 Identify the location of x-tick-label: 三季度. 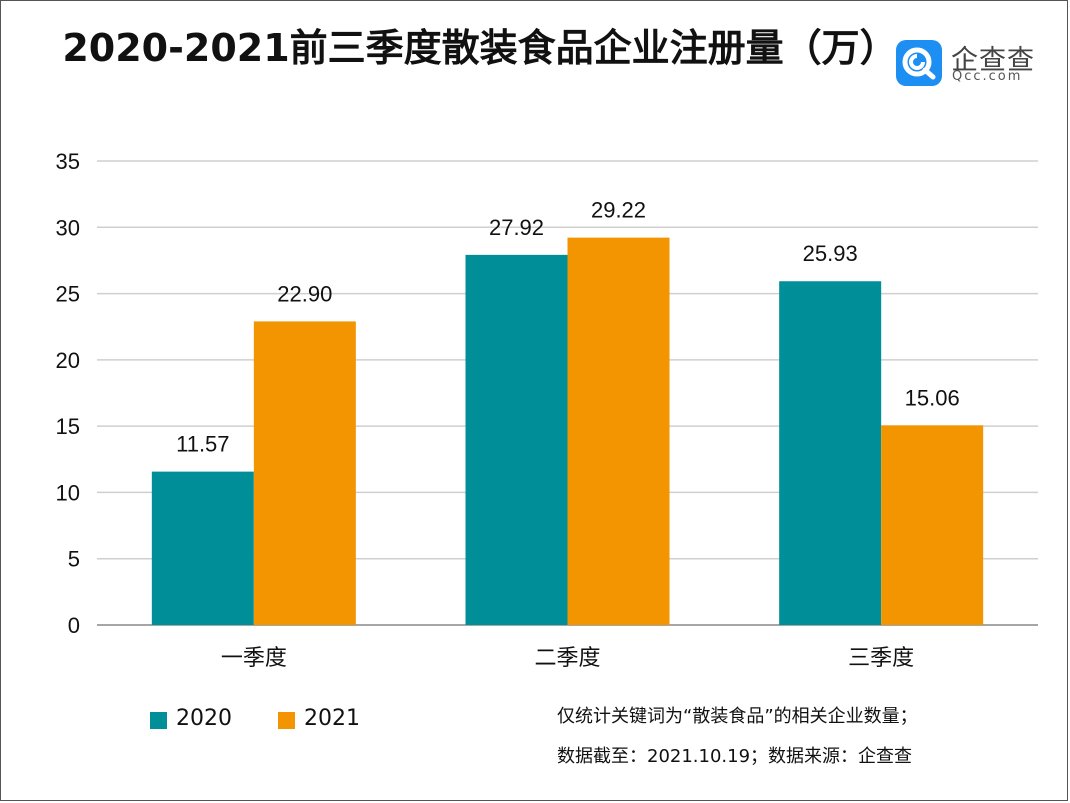
(881, 658).